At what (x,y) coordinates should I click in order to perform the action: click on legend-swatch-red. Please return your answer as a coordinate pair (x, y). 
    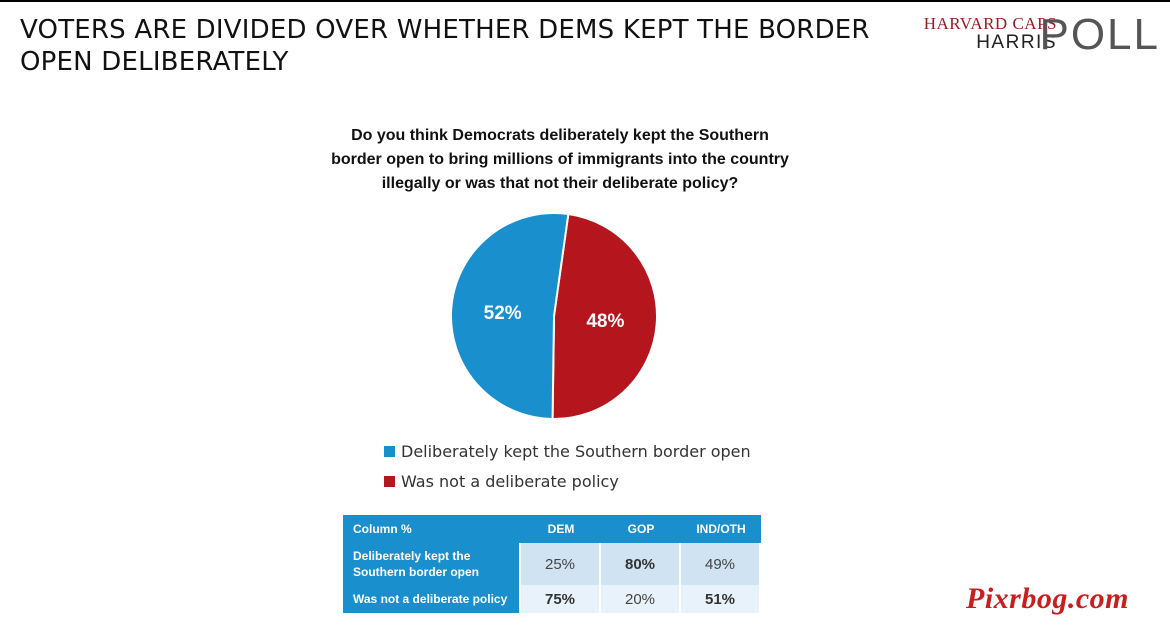
    Looking at the image, I should click on (389, 481).